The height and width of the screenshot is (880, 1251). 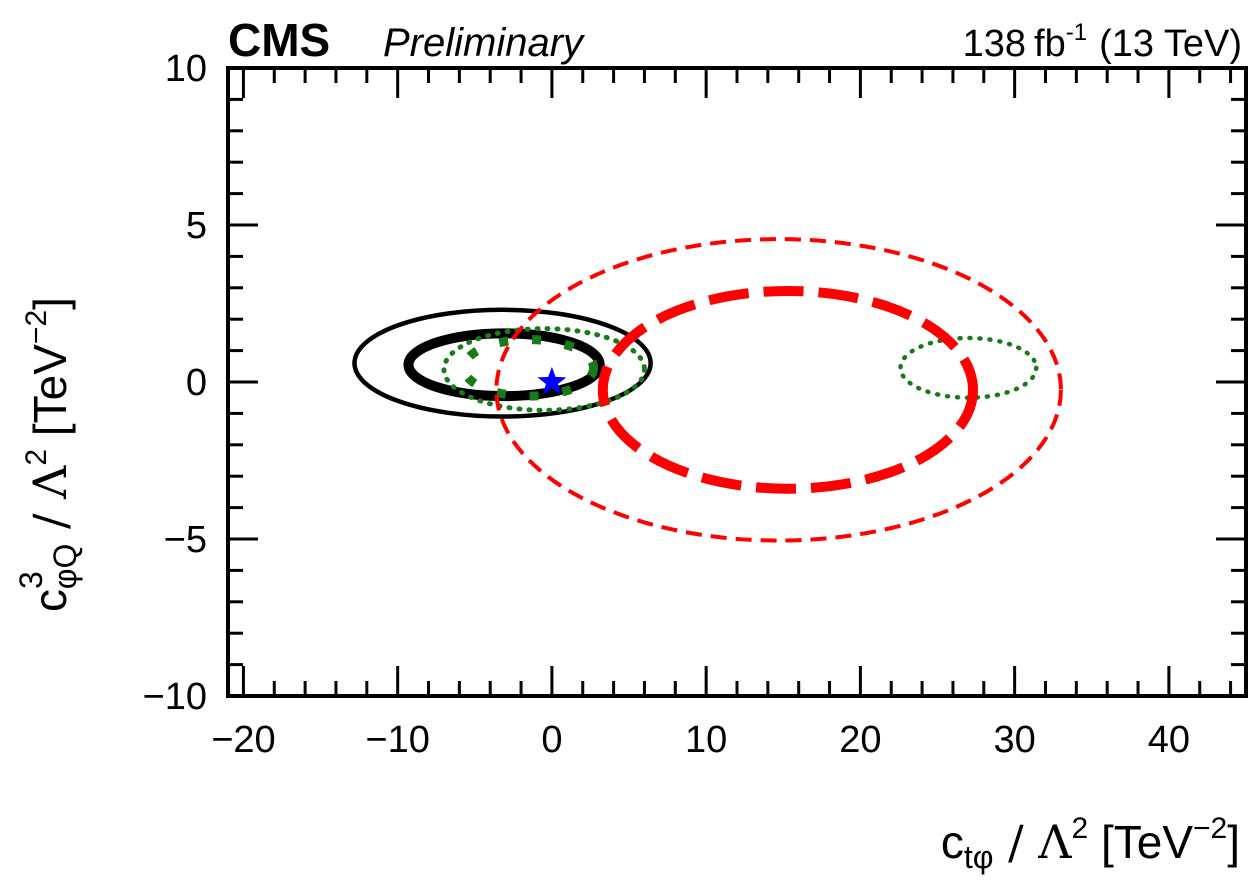 I want to click on x-tick-label: 40, so click(x=1169, y=740).